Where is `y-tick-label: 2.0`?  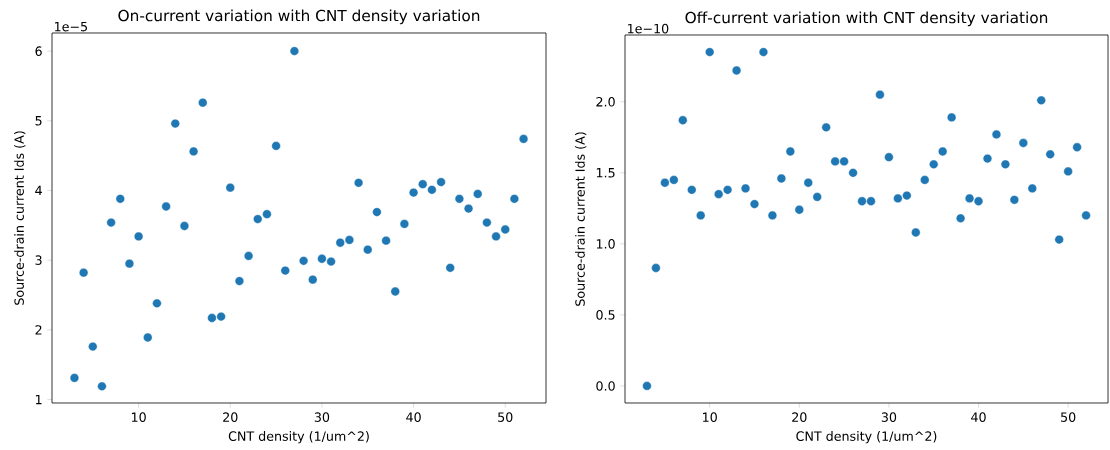 y-tick-label: 2.0 is located at coordinates (605, 101).